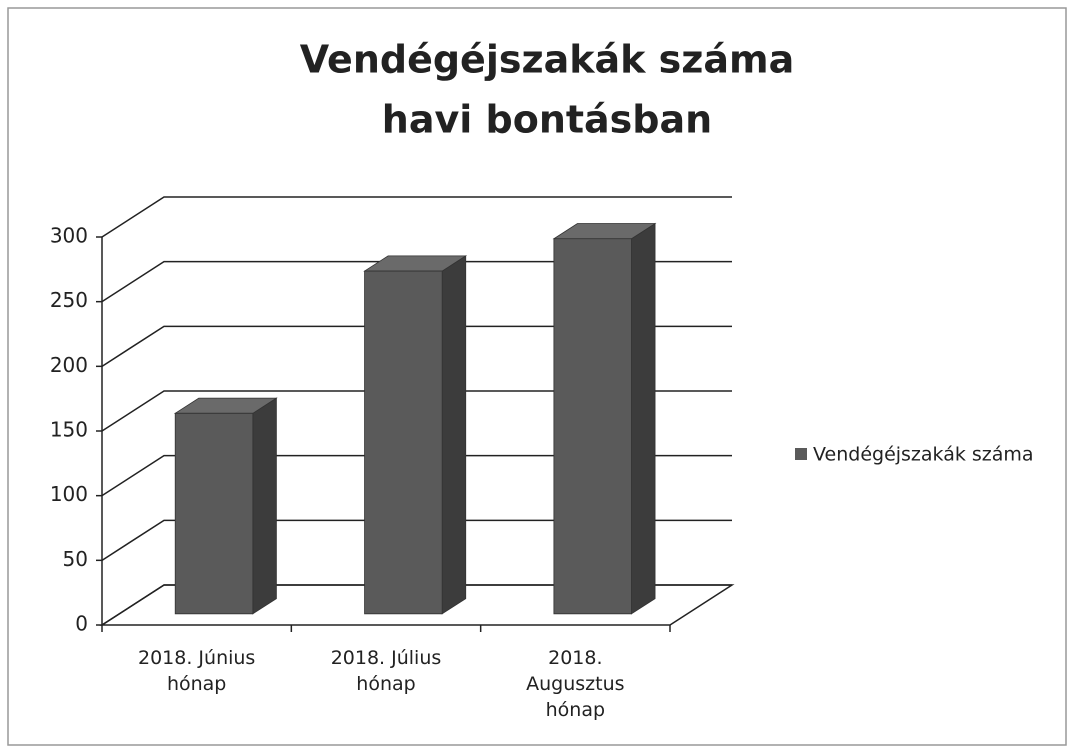  What do you see at coordinates (75, 559) in the screenshot?
I see `y-tick-label: 50` at bounding box center [75, 559].